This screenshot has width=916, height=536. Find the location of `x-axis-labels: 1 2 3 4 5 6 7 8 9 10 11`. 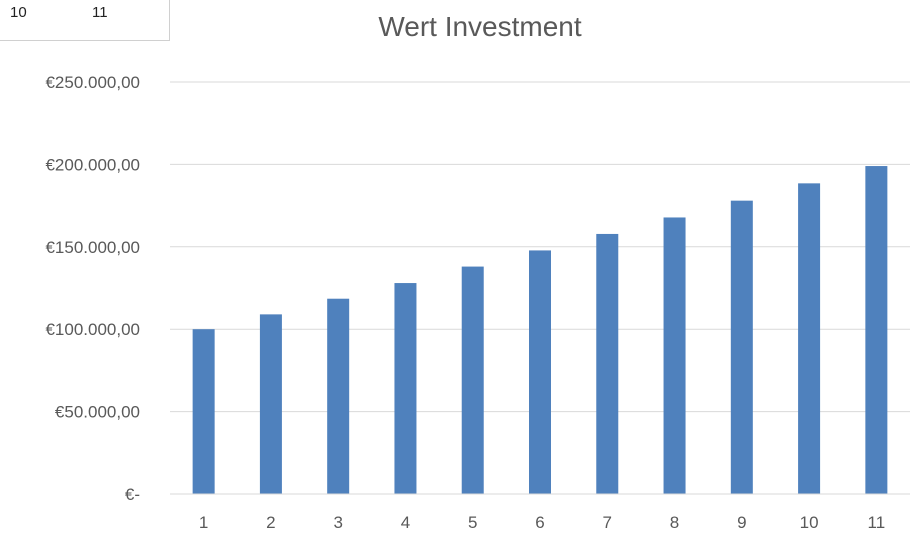

x-axis-labels: 1 2 3 4 5 6 7 8 9 10 11 is located at coordinates (542, 522).